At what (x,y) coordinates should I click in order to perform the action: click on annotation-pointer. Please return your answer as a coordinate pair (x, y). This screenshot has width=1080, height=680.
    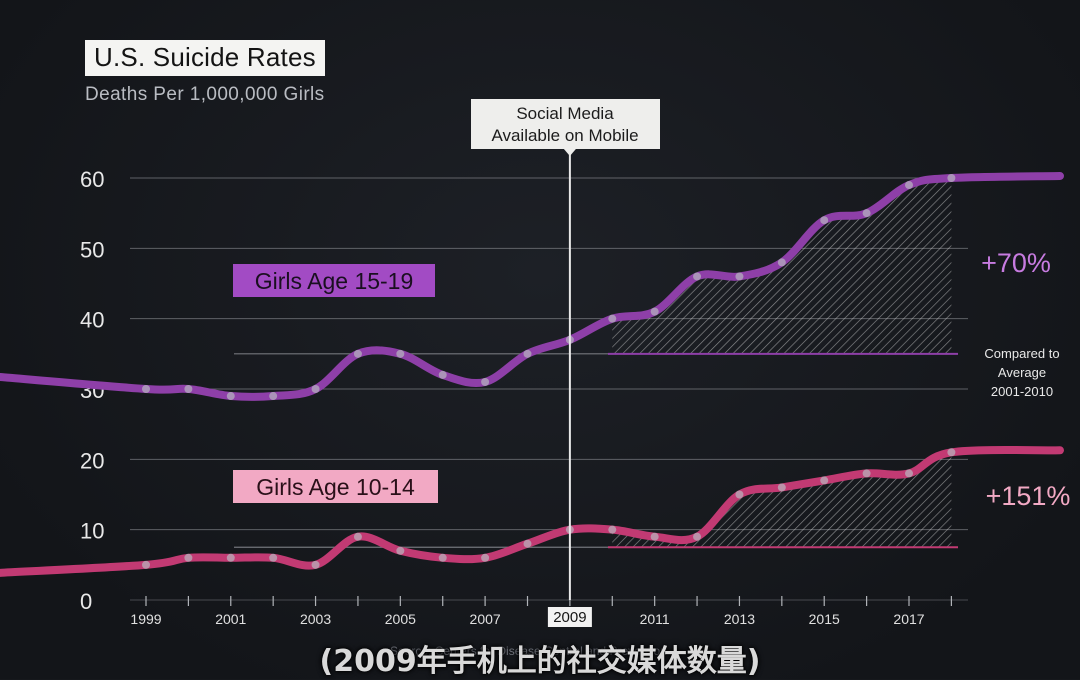
    Looking at the image, I should click on (569, 152).